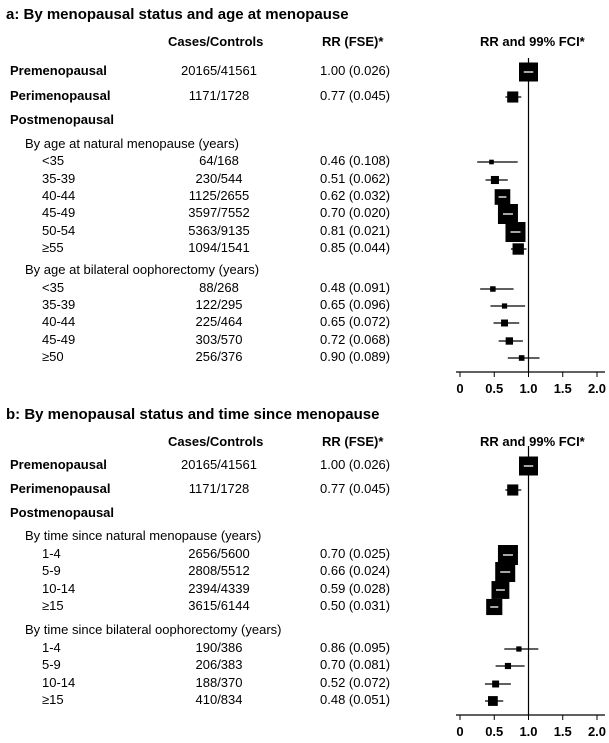  Describe the element at coordinates (355, 212) in the screenshot. I see `rr-fse-value: 0.70 (0.020)` at that location.